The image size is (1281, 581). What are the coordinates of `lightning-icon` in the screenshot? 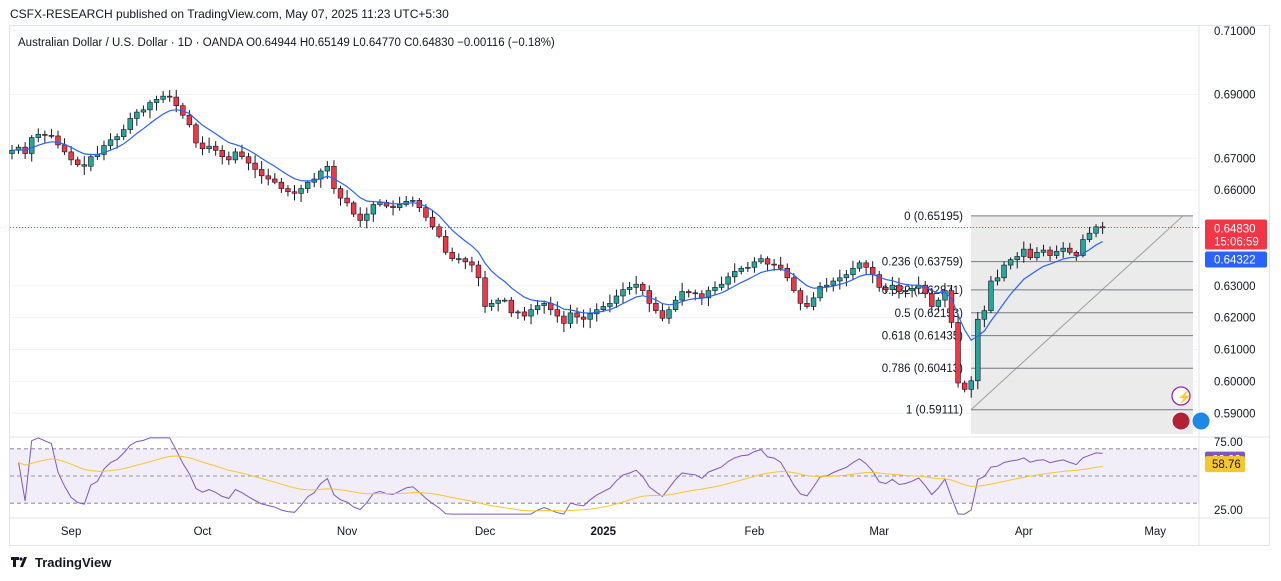 It's located at (1181, 396).